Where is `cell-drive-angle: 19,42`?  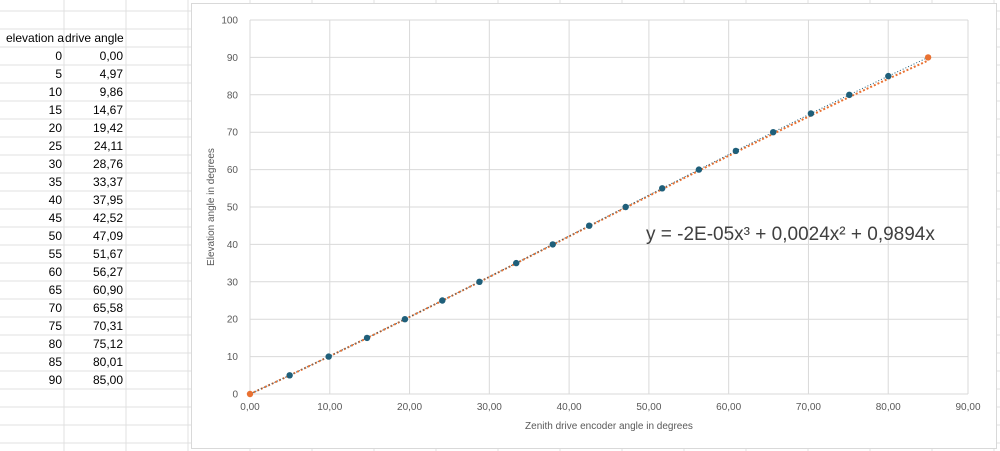 cell-drive-angle: 19,42 is located at coordinates (107, 128).